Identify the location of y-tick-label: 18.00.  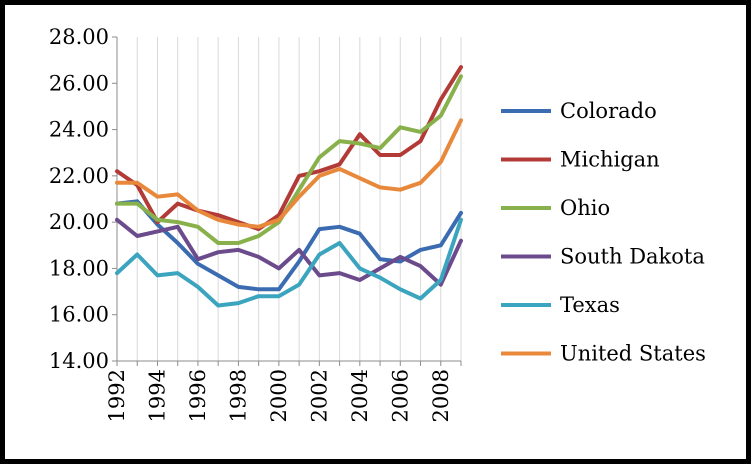
(79, 268).